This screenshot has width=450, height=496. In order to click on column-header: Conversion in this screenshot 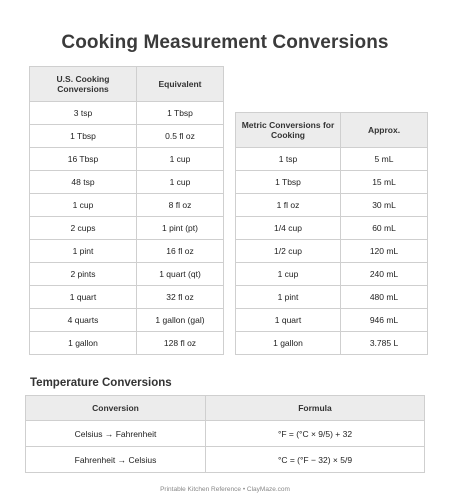, I will do `click(115, 408)`.